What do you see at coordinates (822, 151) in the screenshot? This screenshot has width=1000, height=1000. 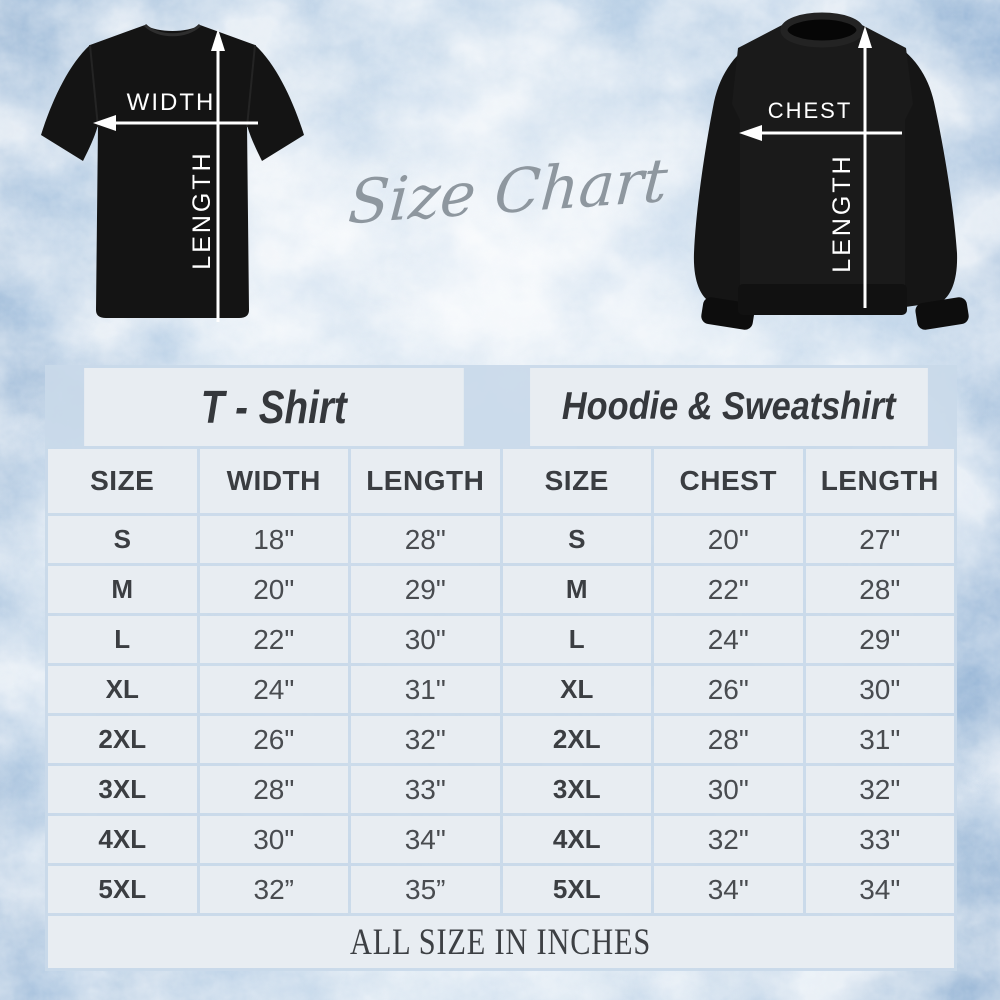 I see `sweatshirt-body` at bounding box center [822, 151].